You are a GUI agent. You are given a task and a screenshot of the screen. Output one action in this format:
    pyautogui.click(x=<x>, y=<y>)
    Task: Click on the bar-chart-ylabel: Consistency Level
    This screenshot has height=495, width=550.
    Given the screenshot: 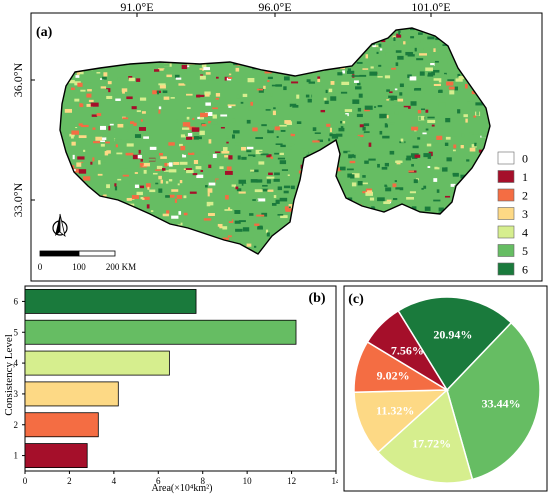 What is the action you would take?
    pyautogui.click(x=9, y=375)
    